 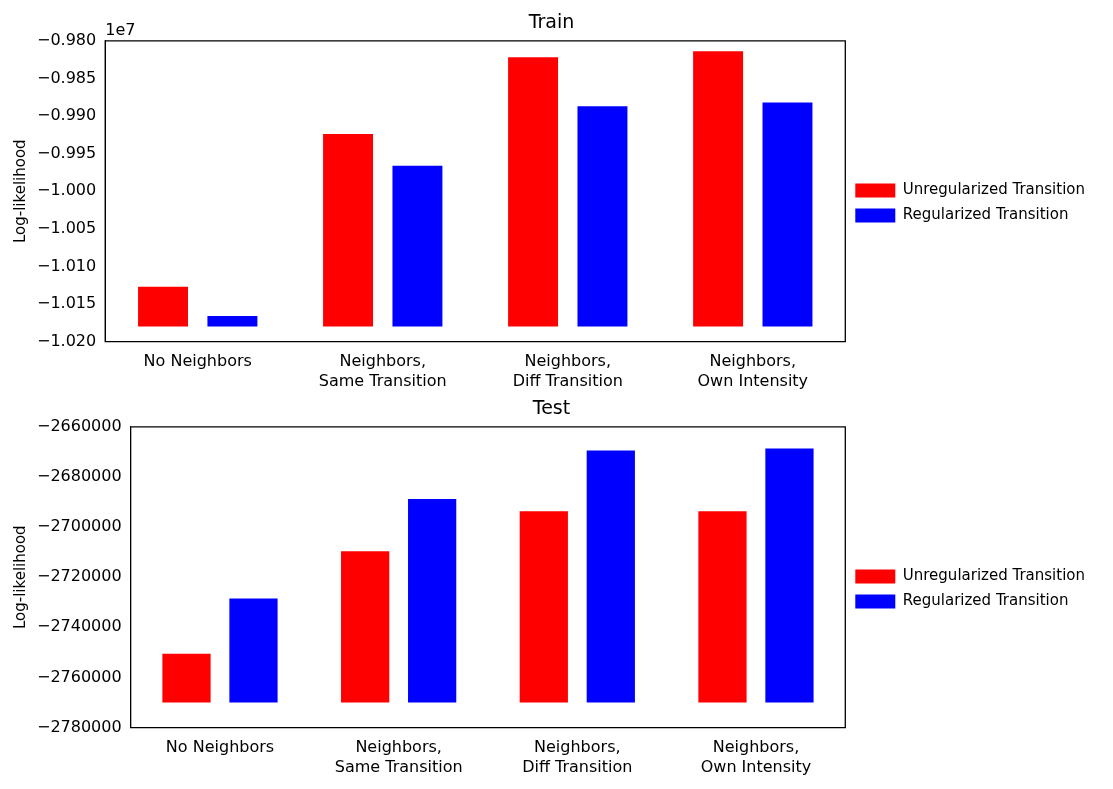 What do you see at coordinates (66, 77) in the screenshot?
I see `y-tick-label: −0.985` at bounding box center [66, 77].